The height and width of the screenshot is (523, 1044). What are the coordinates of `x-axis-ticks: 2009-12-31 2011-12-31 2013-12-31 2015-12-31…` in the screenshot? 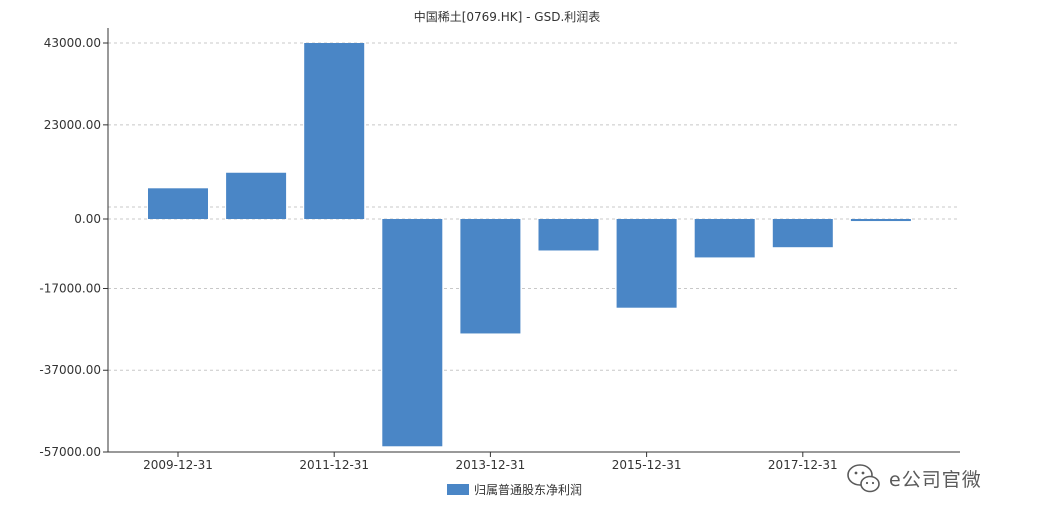 It's located at (490, 462).